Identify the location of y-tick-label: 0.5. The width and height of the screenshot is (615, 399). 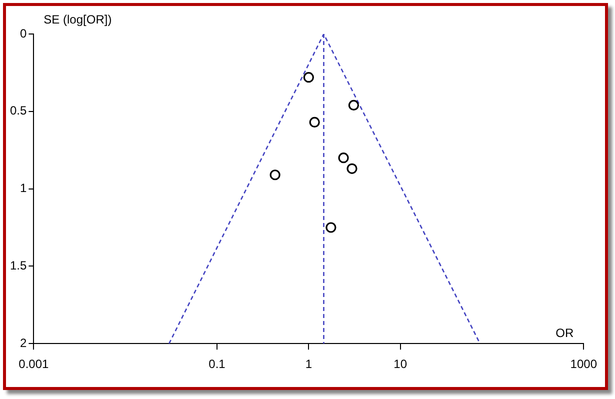
(18, 111).